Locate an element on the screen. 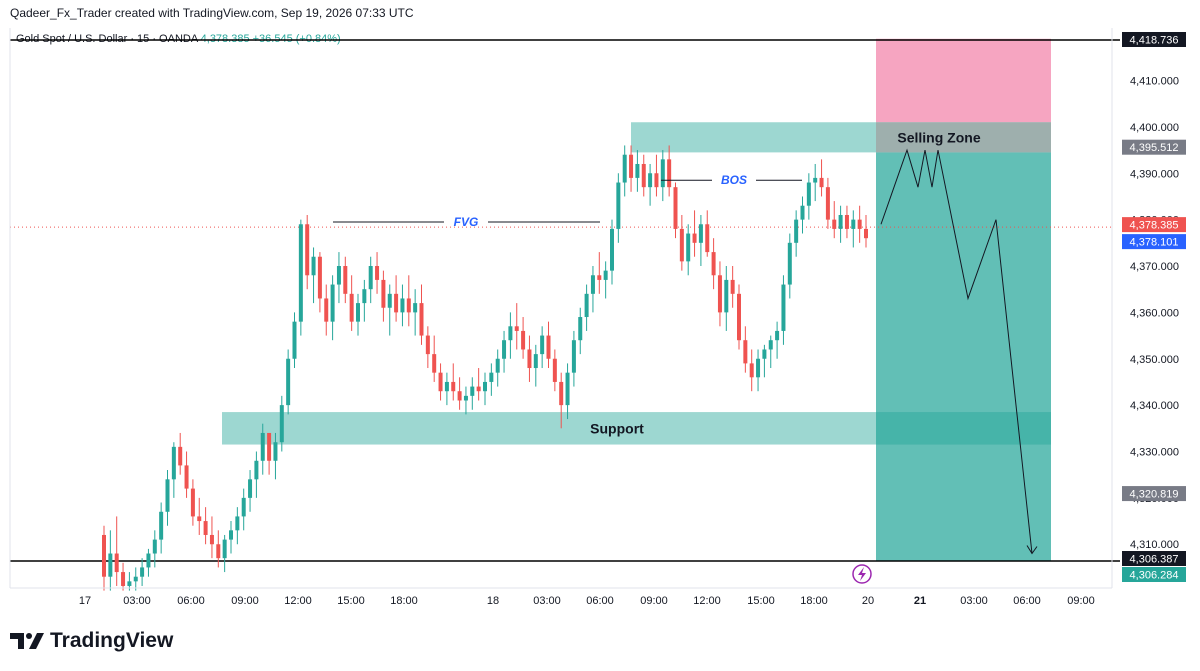 This screenshot has height=671, width=1200. support-zone is located at coordinates (636, 428).